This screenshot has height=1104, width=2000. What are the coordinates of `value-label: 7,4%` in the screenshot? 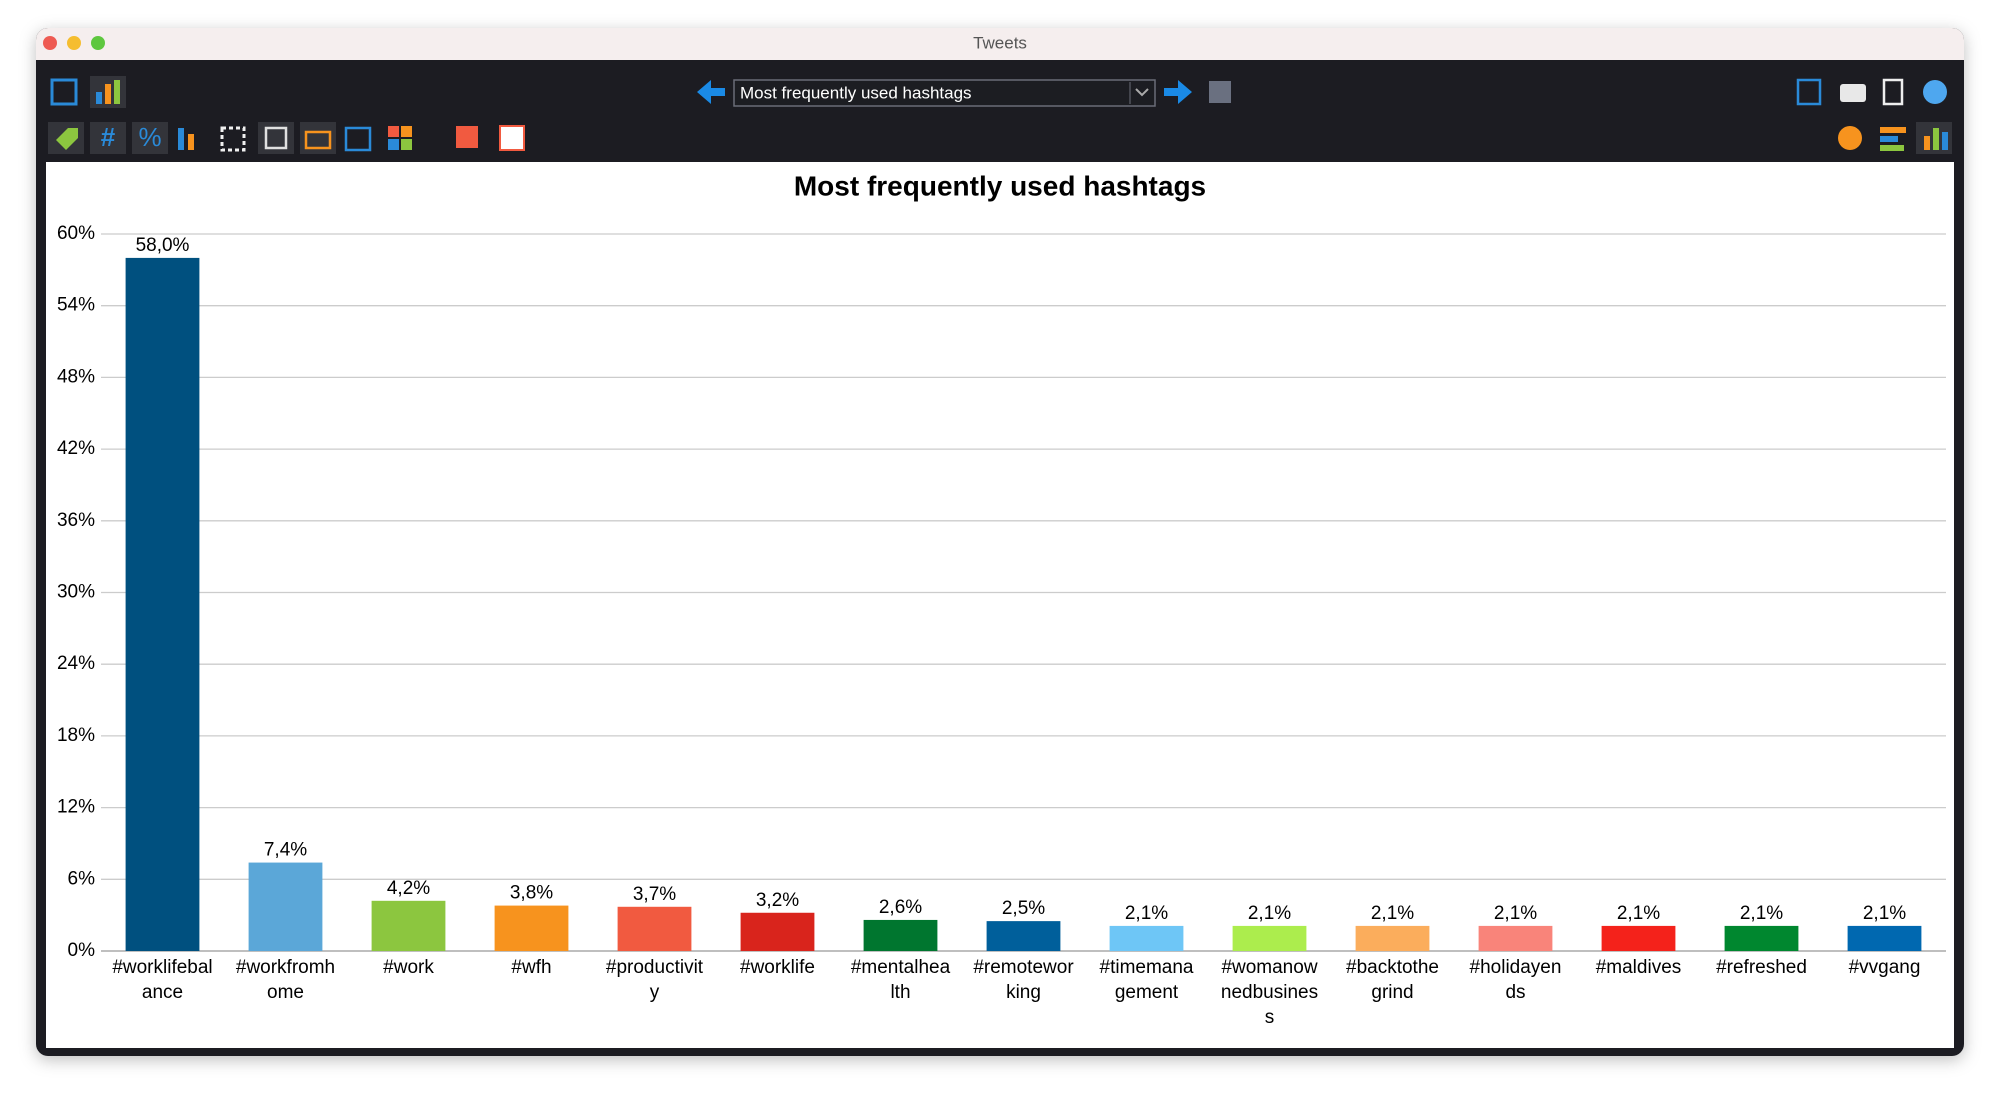 It's located at (285, 850).